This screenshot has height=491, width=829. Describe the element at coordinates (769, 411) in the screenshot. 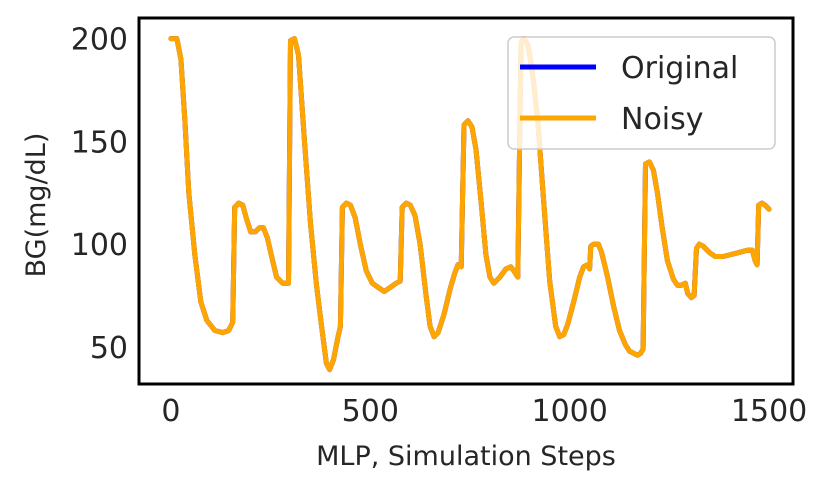

I see `x-tick-label: 1500` at that location.